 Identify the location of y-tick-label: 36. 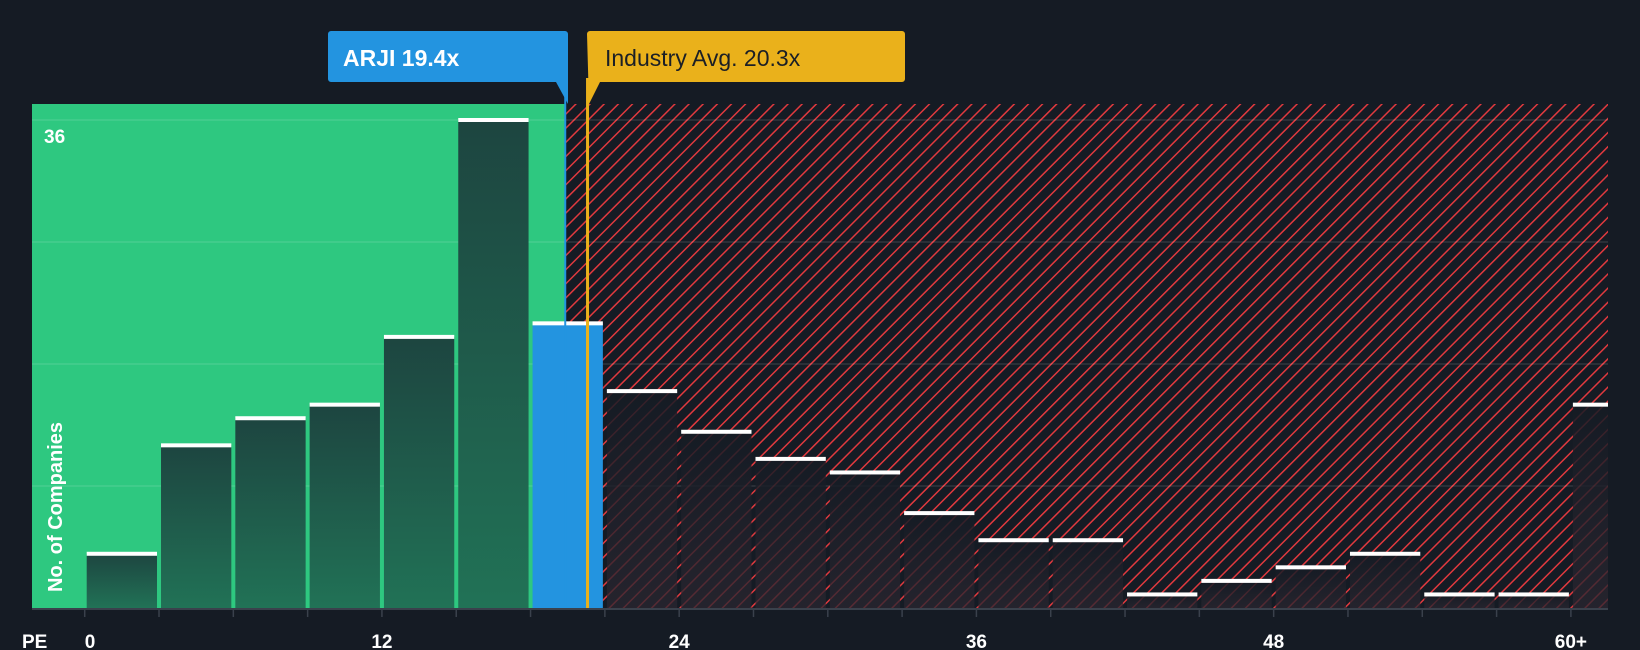
(54, 137).